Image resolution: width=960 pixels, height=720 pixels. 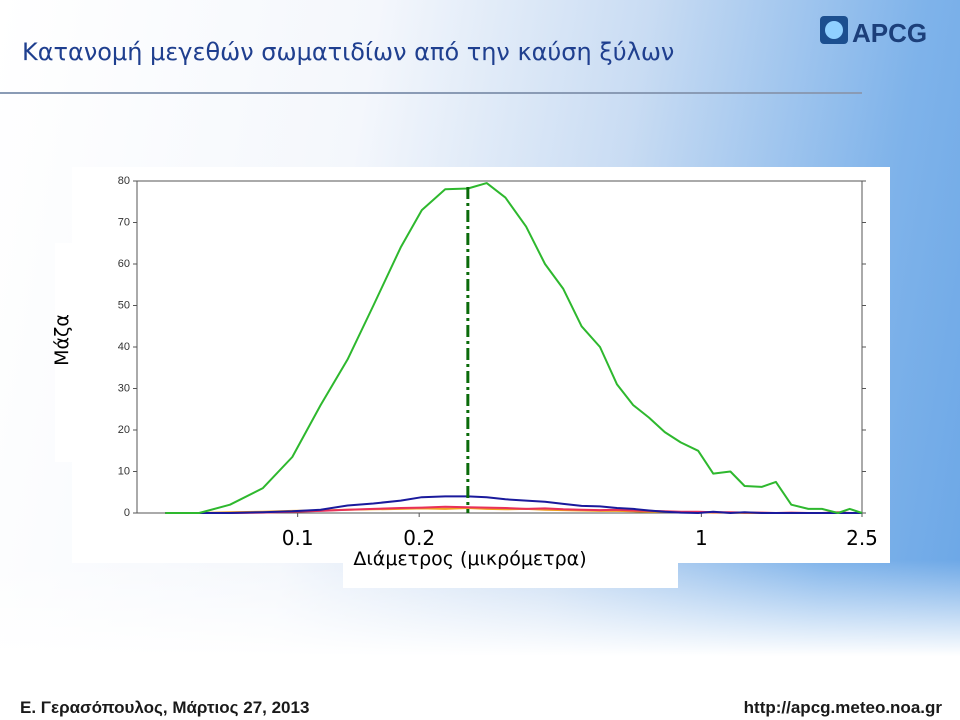 What do you see at coordinates (124, 388) in the screenshot?
I see `y-tick-label: 30` at bounding box center [124, 388].